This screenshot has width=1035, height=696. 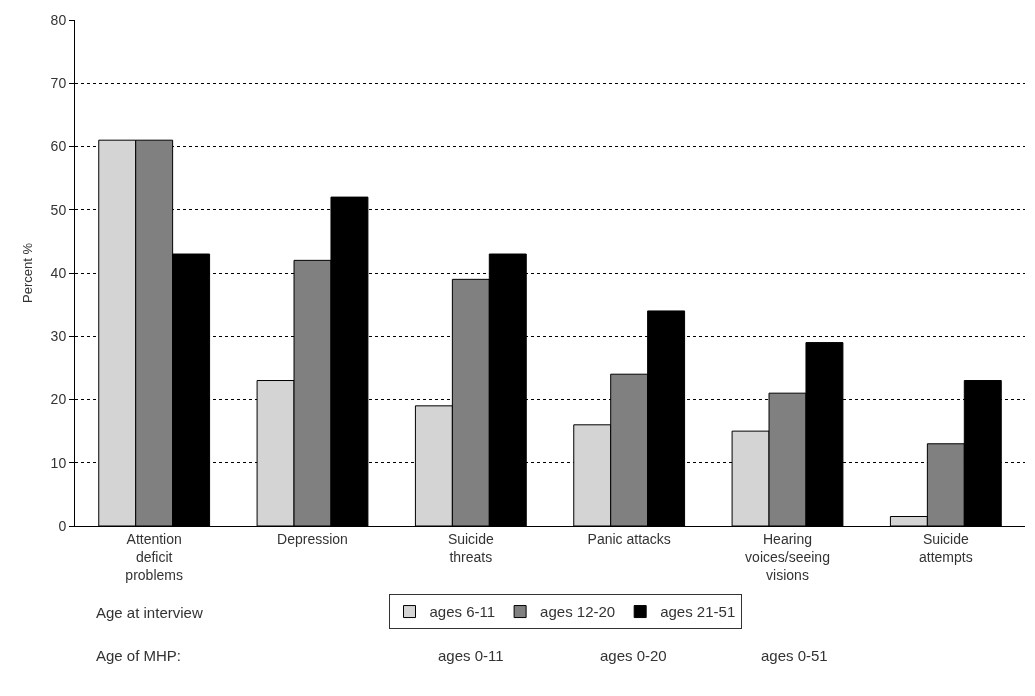 What do you see at coordinates (312, 538) in the screenshot?
I see `x-tick-label: Depression` at bounding box center [312, 538].